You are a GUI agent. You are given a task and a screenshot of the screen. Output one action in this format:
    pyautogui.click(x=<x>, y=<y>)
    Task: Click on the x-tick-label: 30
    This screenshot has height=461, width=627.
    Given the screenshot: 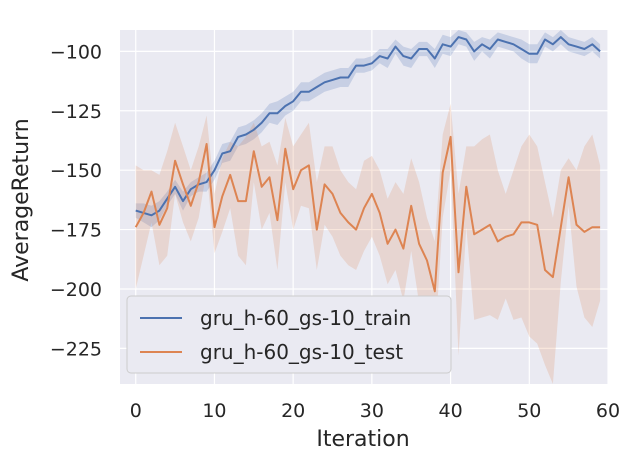 What is the action you would take?
    pyautogui.click(x=372, y=411)
    